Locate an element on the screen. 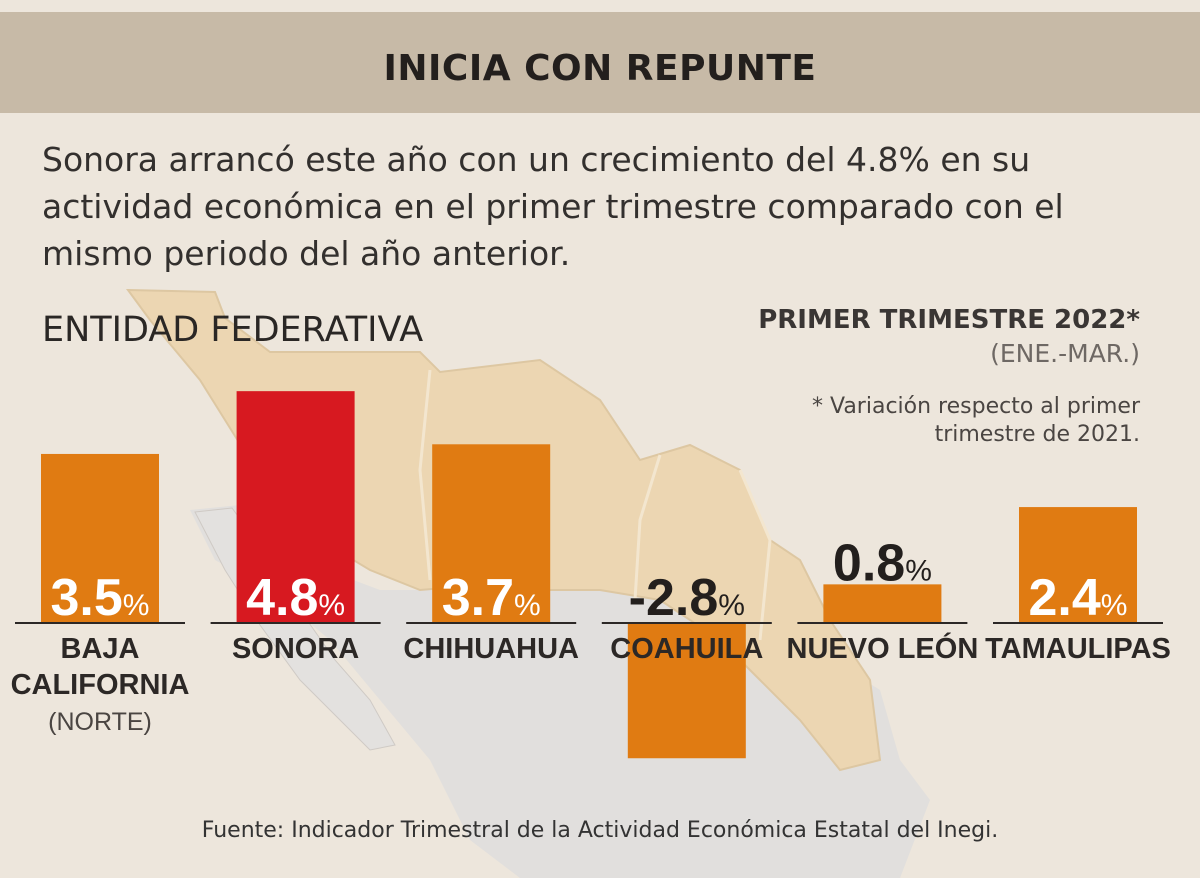 The width and height of the screenshot is (1200, 878). category-label-4: NUEVO LEÓN is located at coordinates (883, 648).